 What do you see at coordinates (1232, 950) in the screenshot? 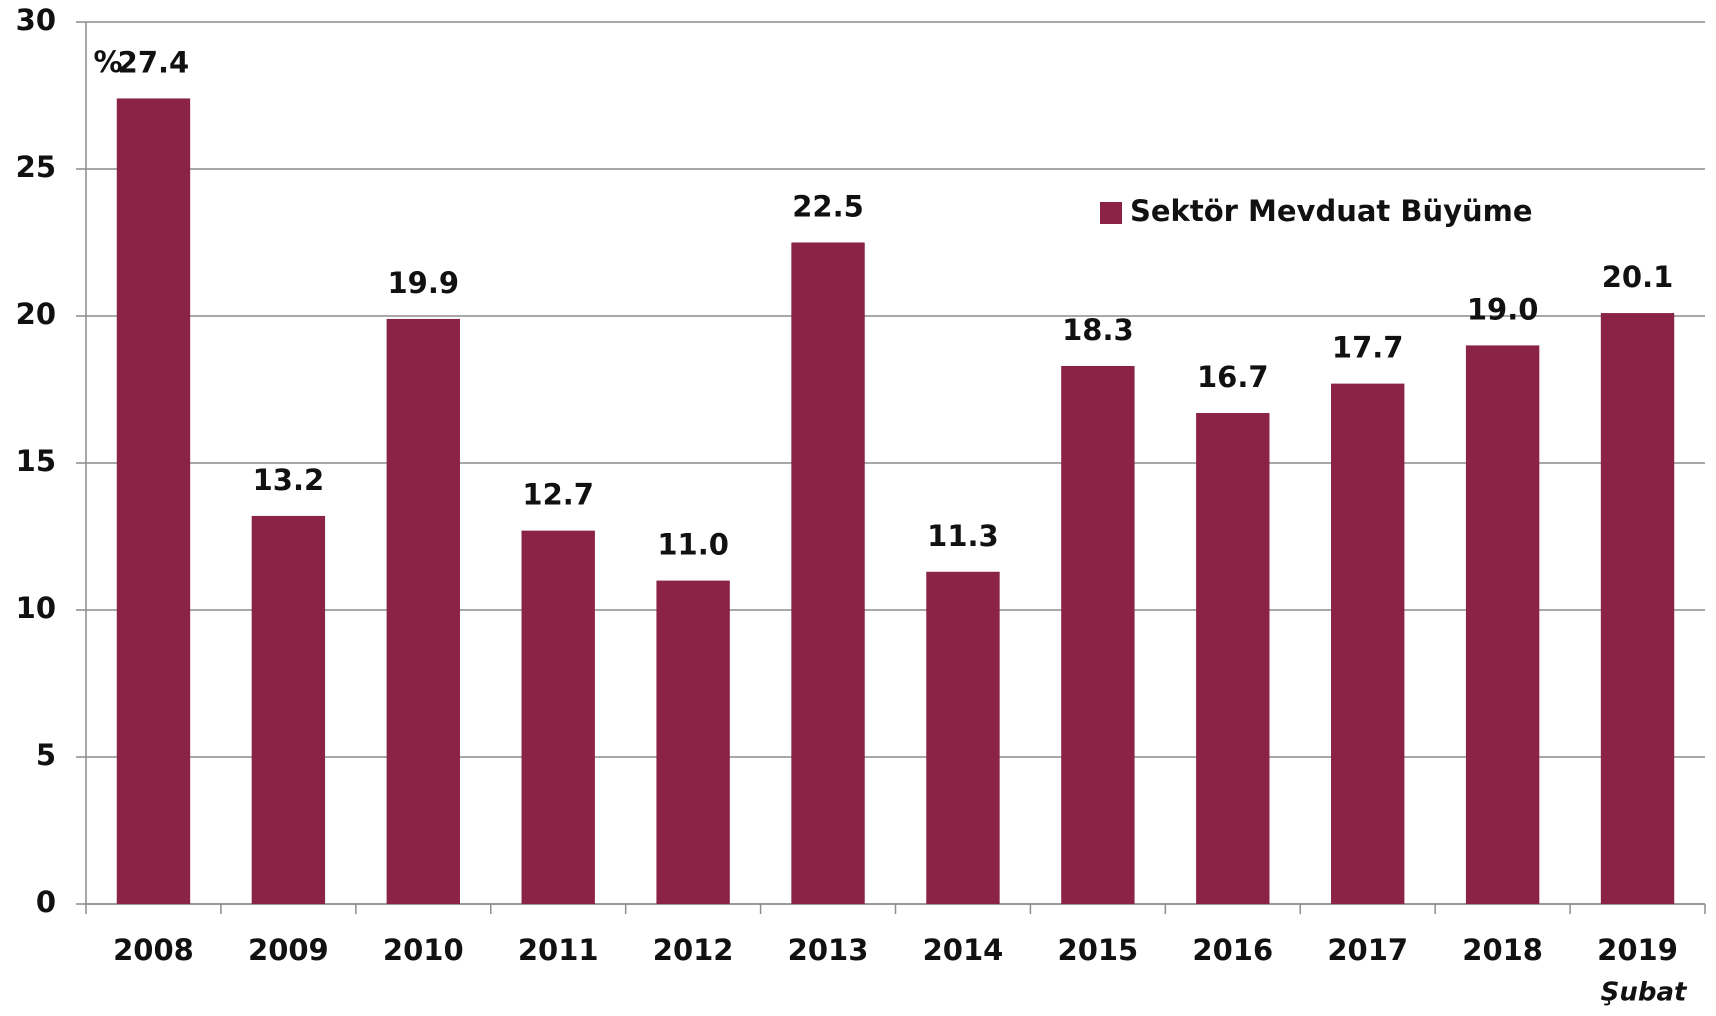
I see `x-tick-label: 2016` at bounding box center [1232, 950].